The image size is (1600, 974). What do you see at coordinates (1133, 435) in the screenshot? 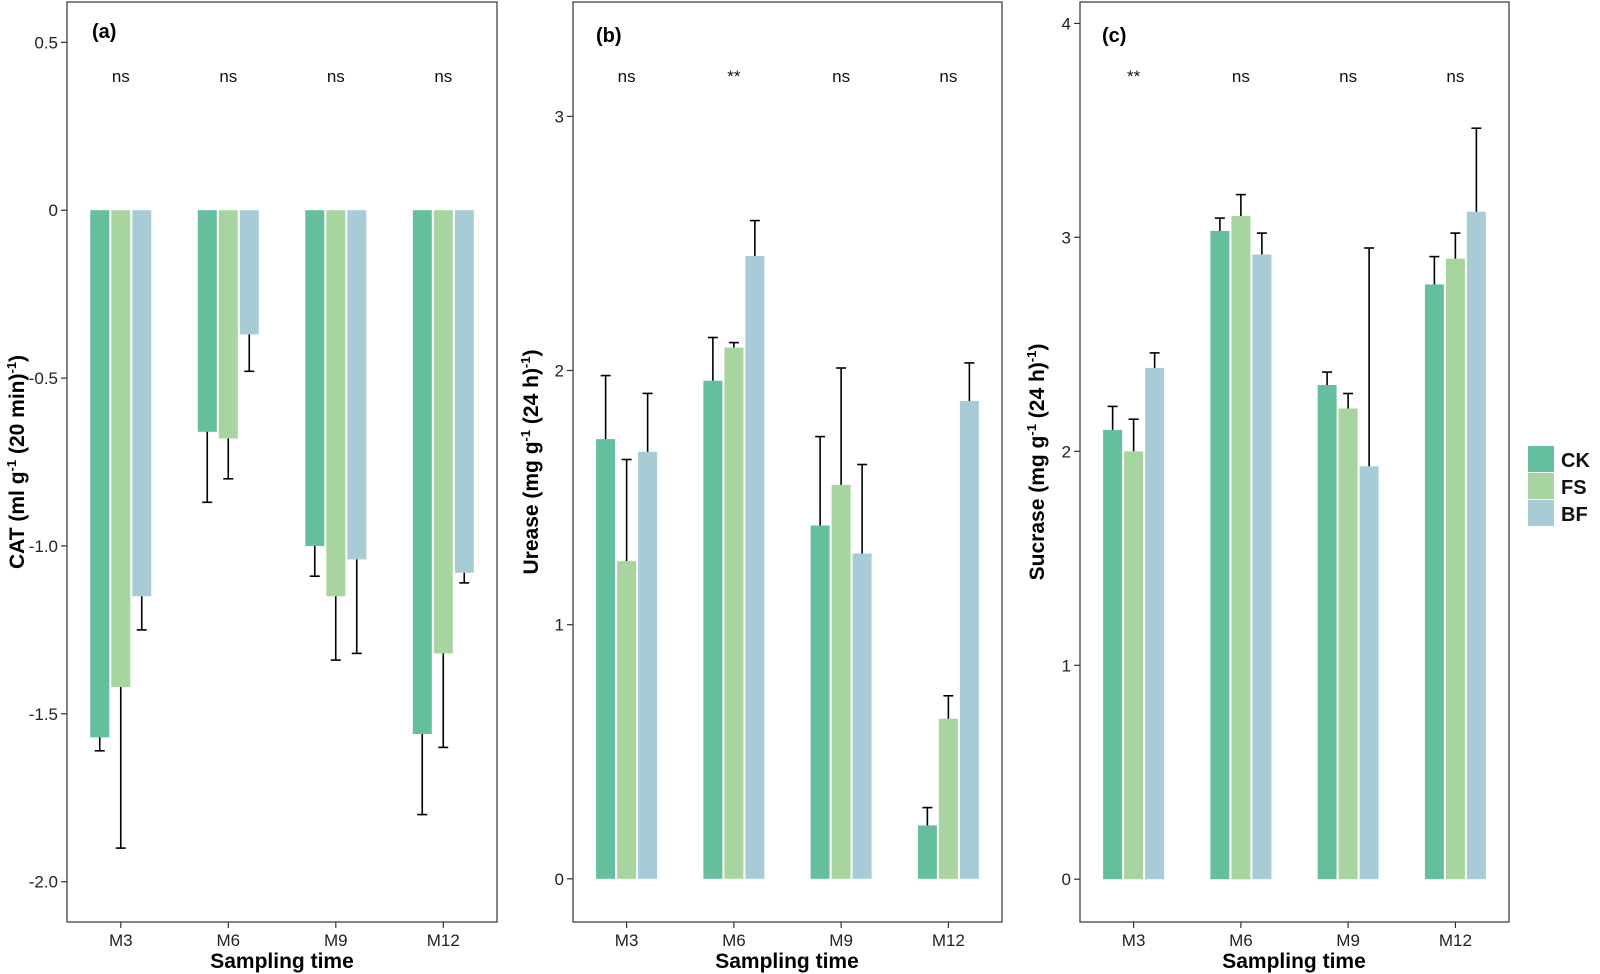
I see `error-bar-c-fs-m3` at bounding box center [1133, 435].